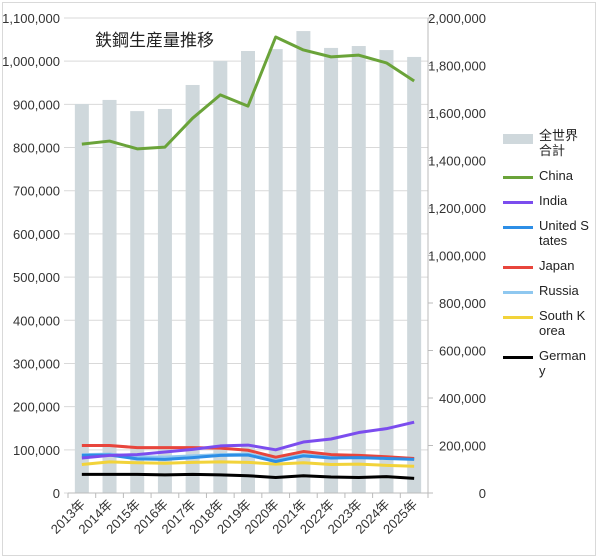 This screenshot has width=600, height=560. What do you see at coordinates (557, 265) in the screenshot?
I see `legend-label: Japan` at bounding box center [557, 265].